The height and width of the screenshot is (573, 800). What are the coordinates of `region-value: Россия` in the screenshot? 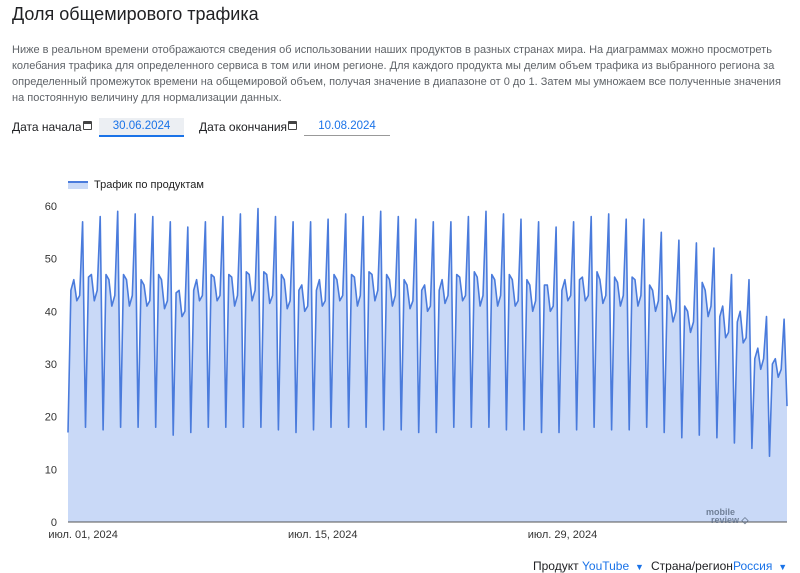 It's located at (753, 566).